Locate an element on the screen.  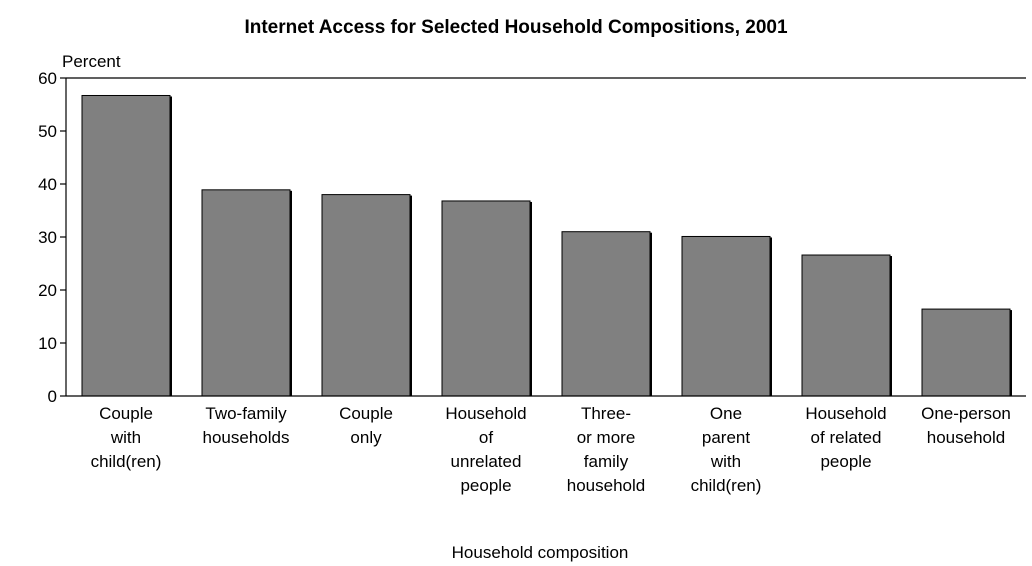
x-tick-label: Household of related people is located at coordinates (845, 437).